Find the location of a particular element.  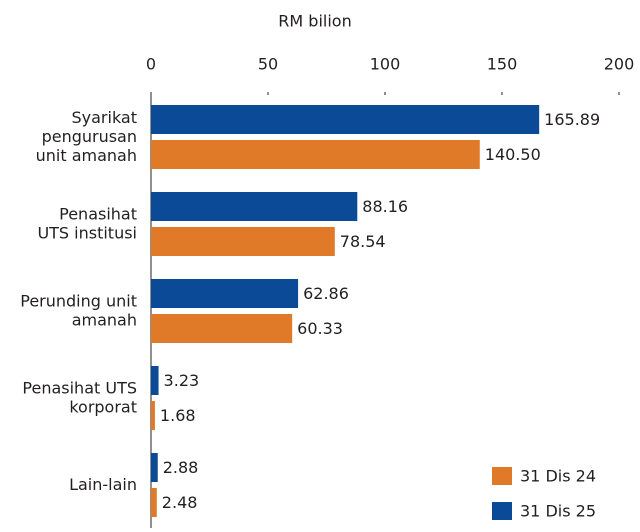

category-label-line: amanah is located at coordinates (104, 319).